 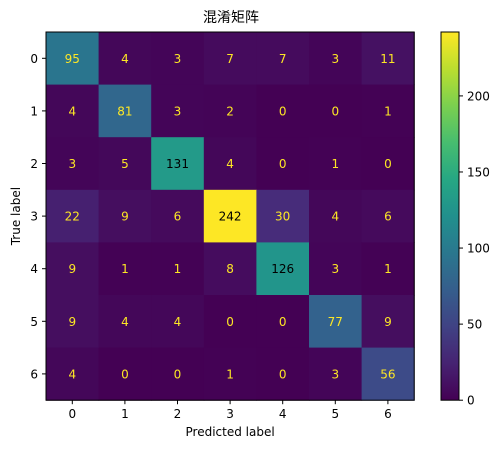 I want to click on cell-value-label: 81, so click(x=124, y=111).